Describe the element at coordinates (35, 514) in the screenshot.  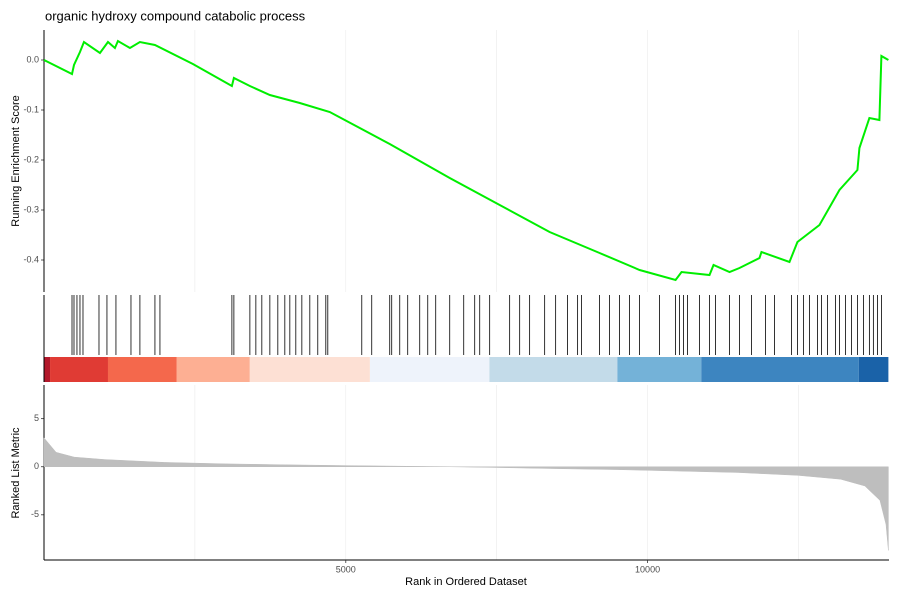
I see `y-tick-label: -5` at that location.